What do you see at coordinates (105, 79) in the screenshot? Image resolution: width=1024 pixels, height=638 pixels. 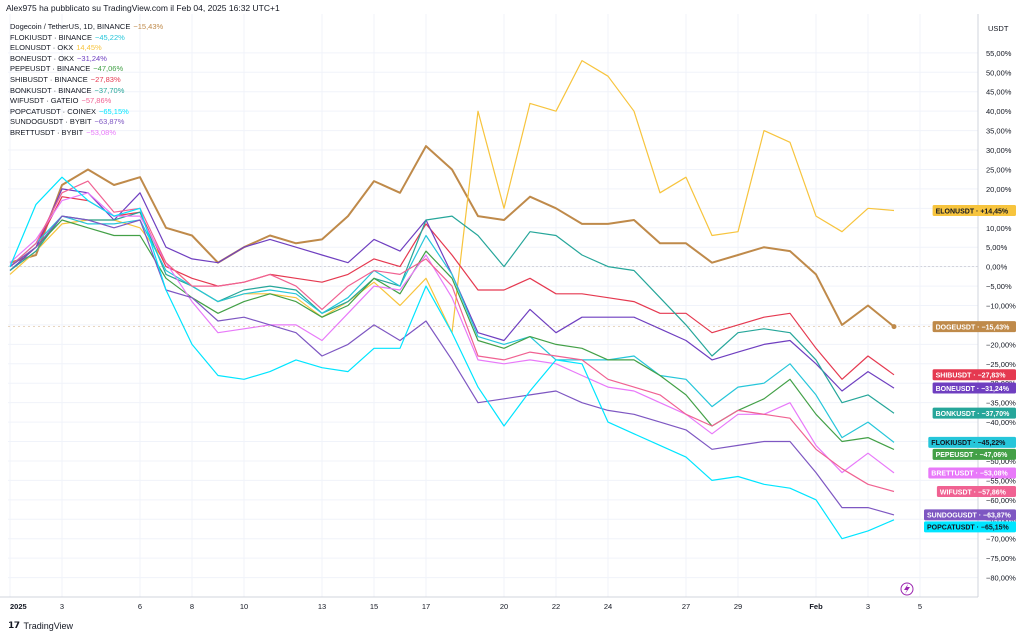 I see `legend-item-value: −27,83%` at bounding box center [105, 79].